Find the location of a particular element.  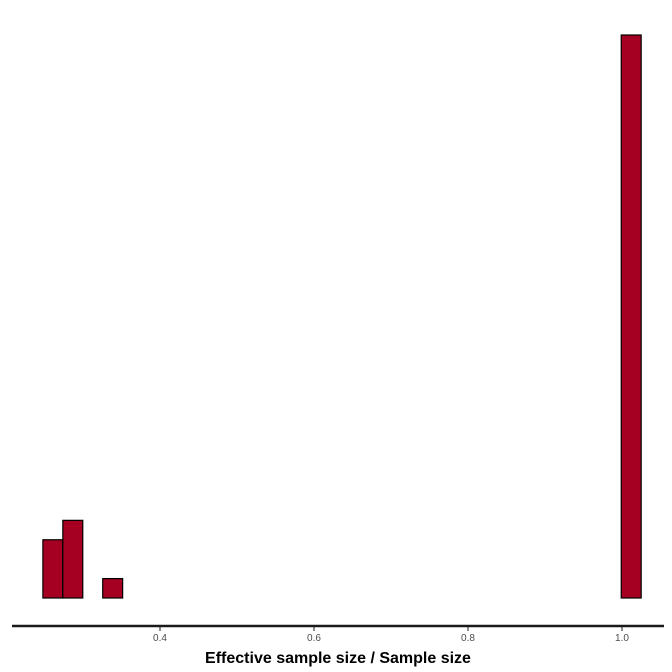

x-tick-label: 1.0 is located at coordinates (622, 638).